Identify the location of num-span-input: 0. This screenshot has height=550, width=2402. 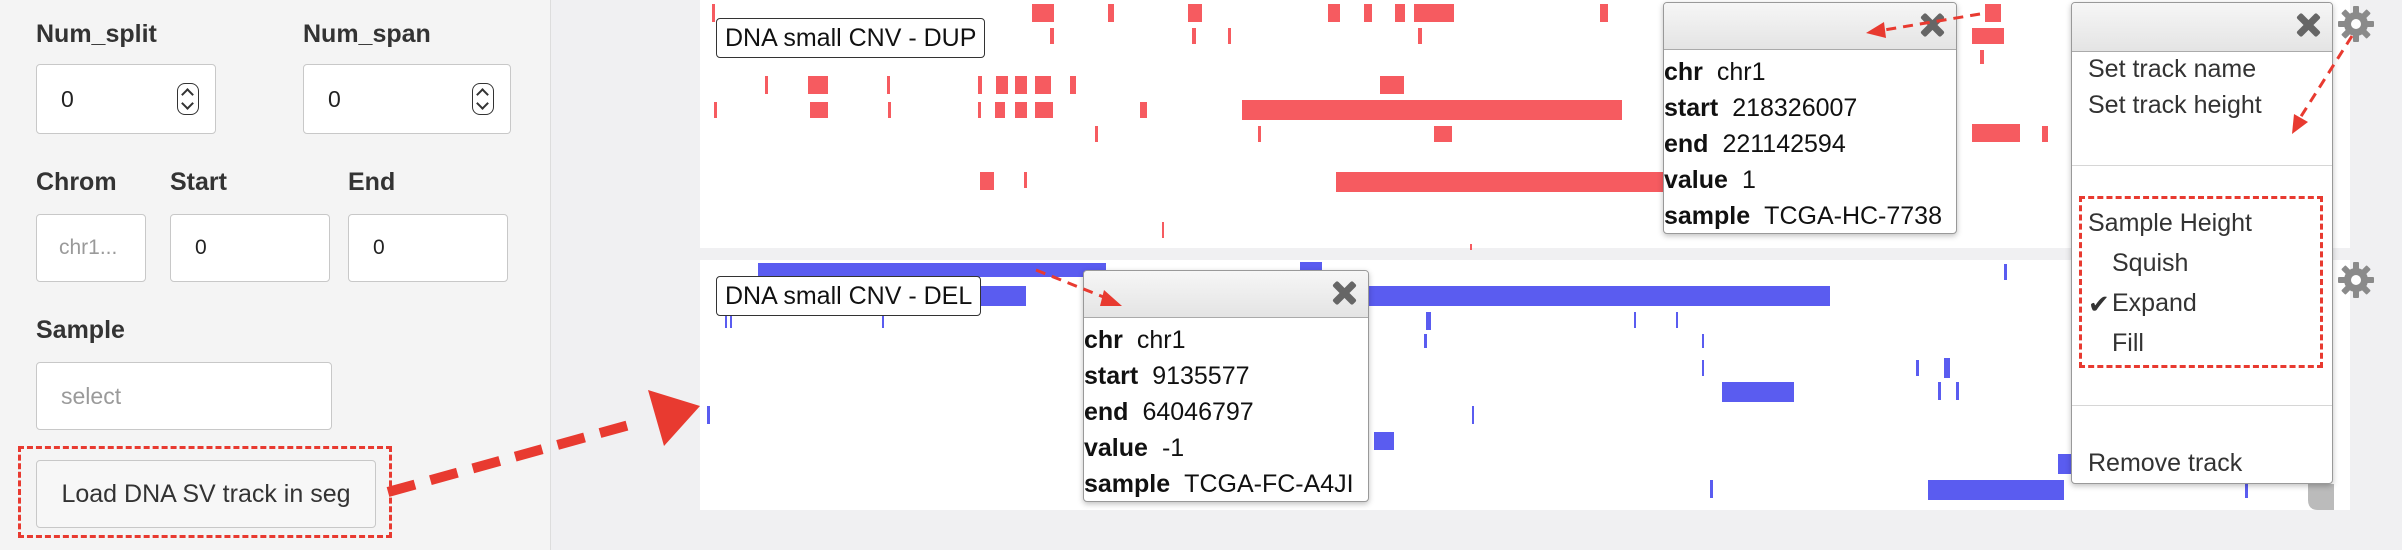
(407, 99).